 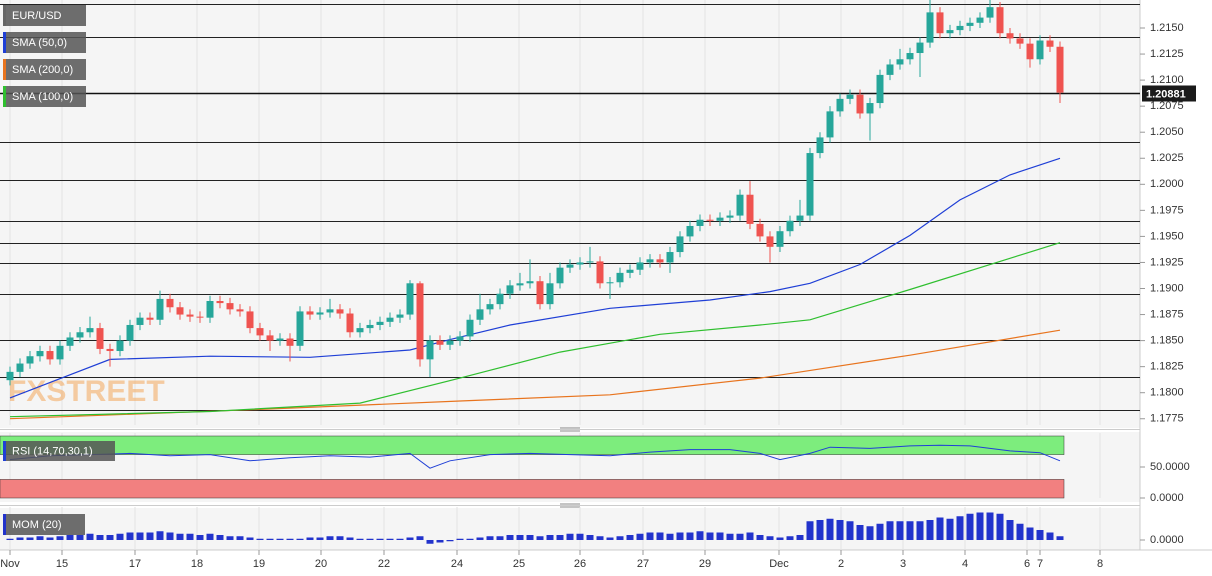 What do you see at coordinates (1167, 262) in the screenshot?
I see `y-tick-label: 1.1925` at bounding box center [1167, 262].